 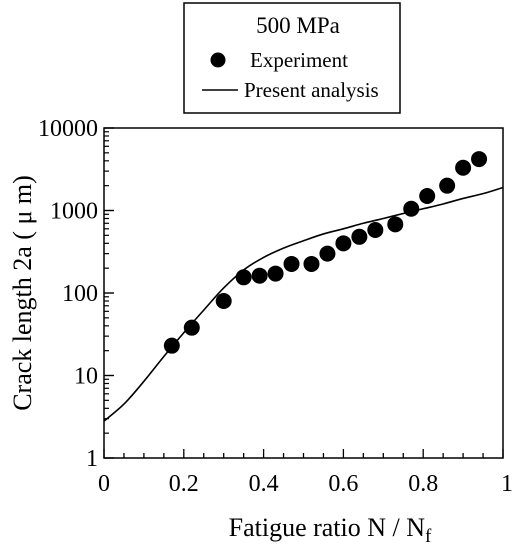 What do you see at coordinates (299, 60) in the screenshot?
I see `legend-label-experiment: Experiment` at bounding box center [299, 60].